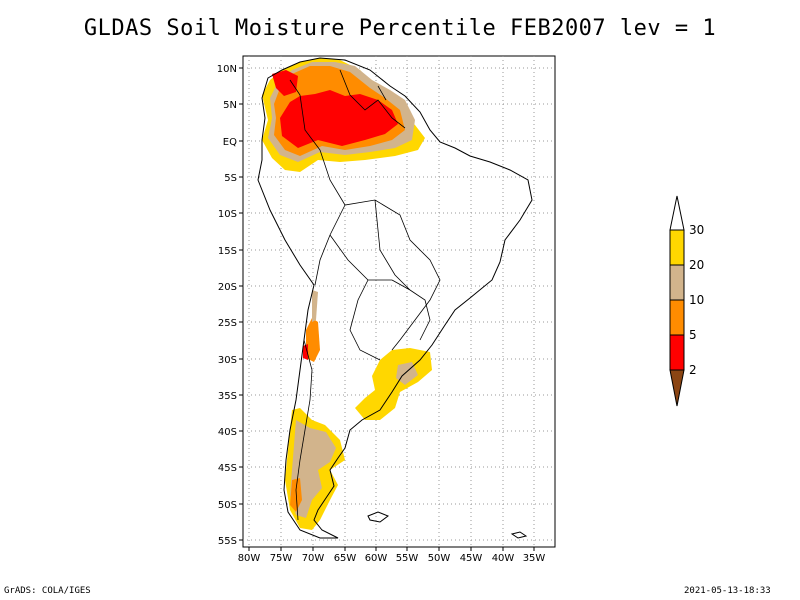  I want to click on coastal-orange-patch, so click(313, 340).